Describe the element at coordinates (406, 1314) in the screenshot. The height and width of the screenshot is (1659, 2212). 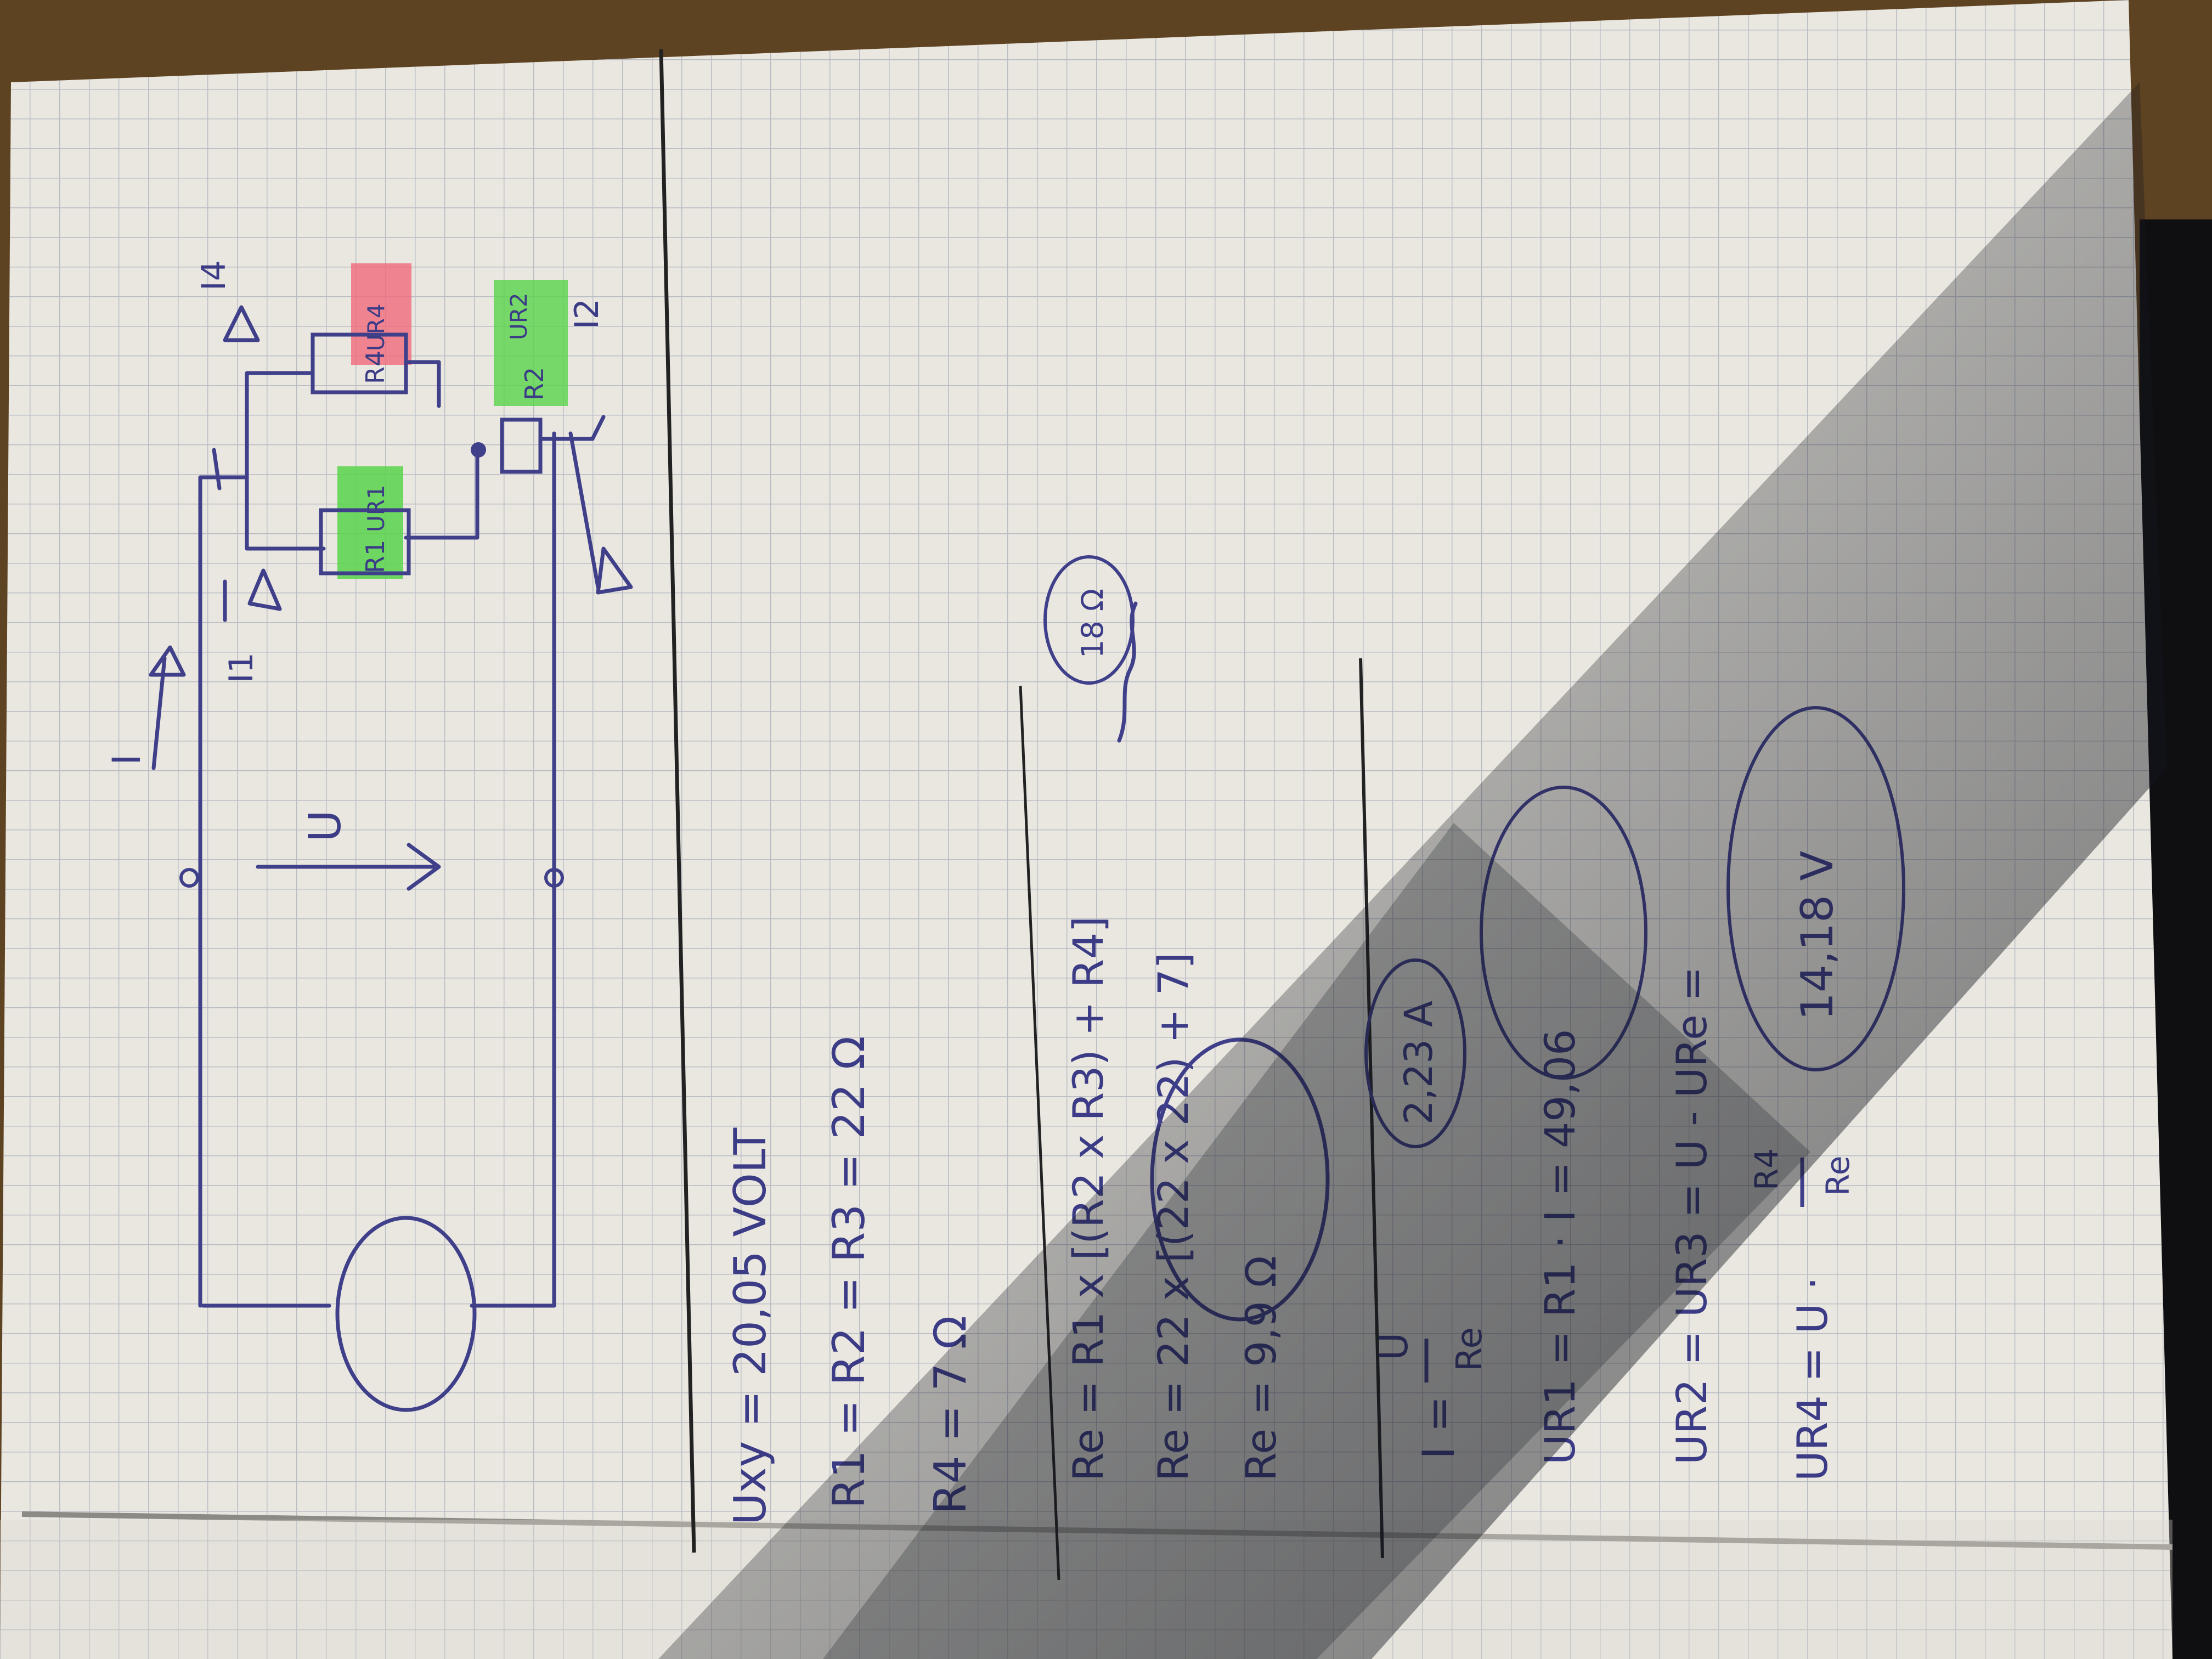
I see `source-circle` at that location.